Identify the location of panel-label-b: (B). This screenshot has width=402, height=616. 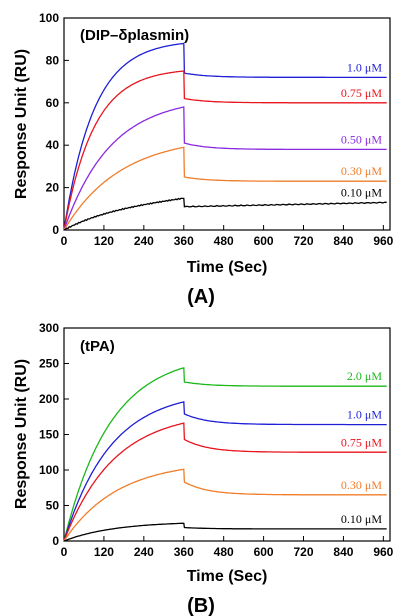
(201, 605).